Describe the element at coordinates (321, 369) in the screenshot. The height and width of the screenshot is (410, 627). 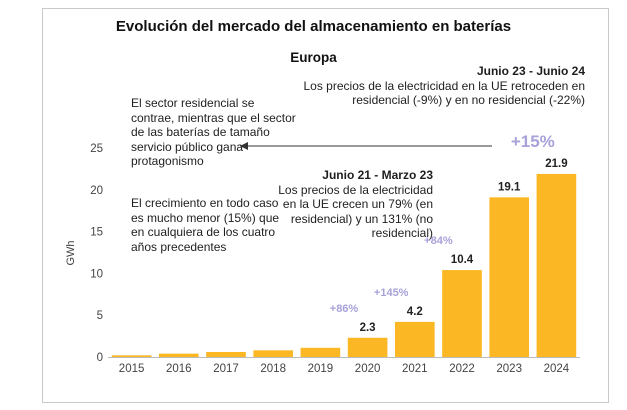
I see `x-tick-label: 2019` at that location.